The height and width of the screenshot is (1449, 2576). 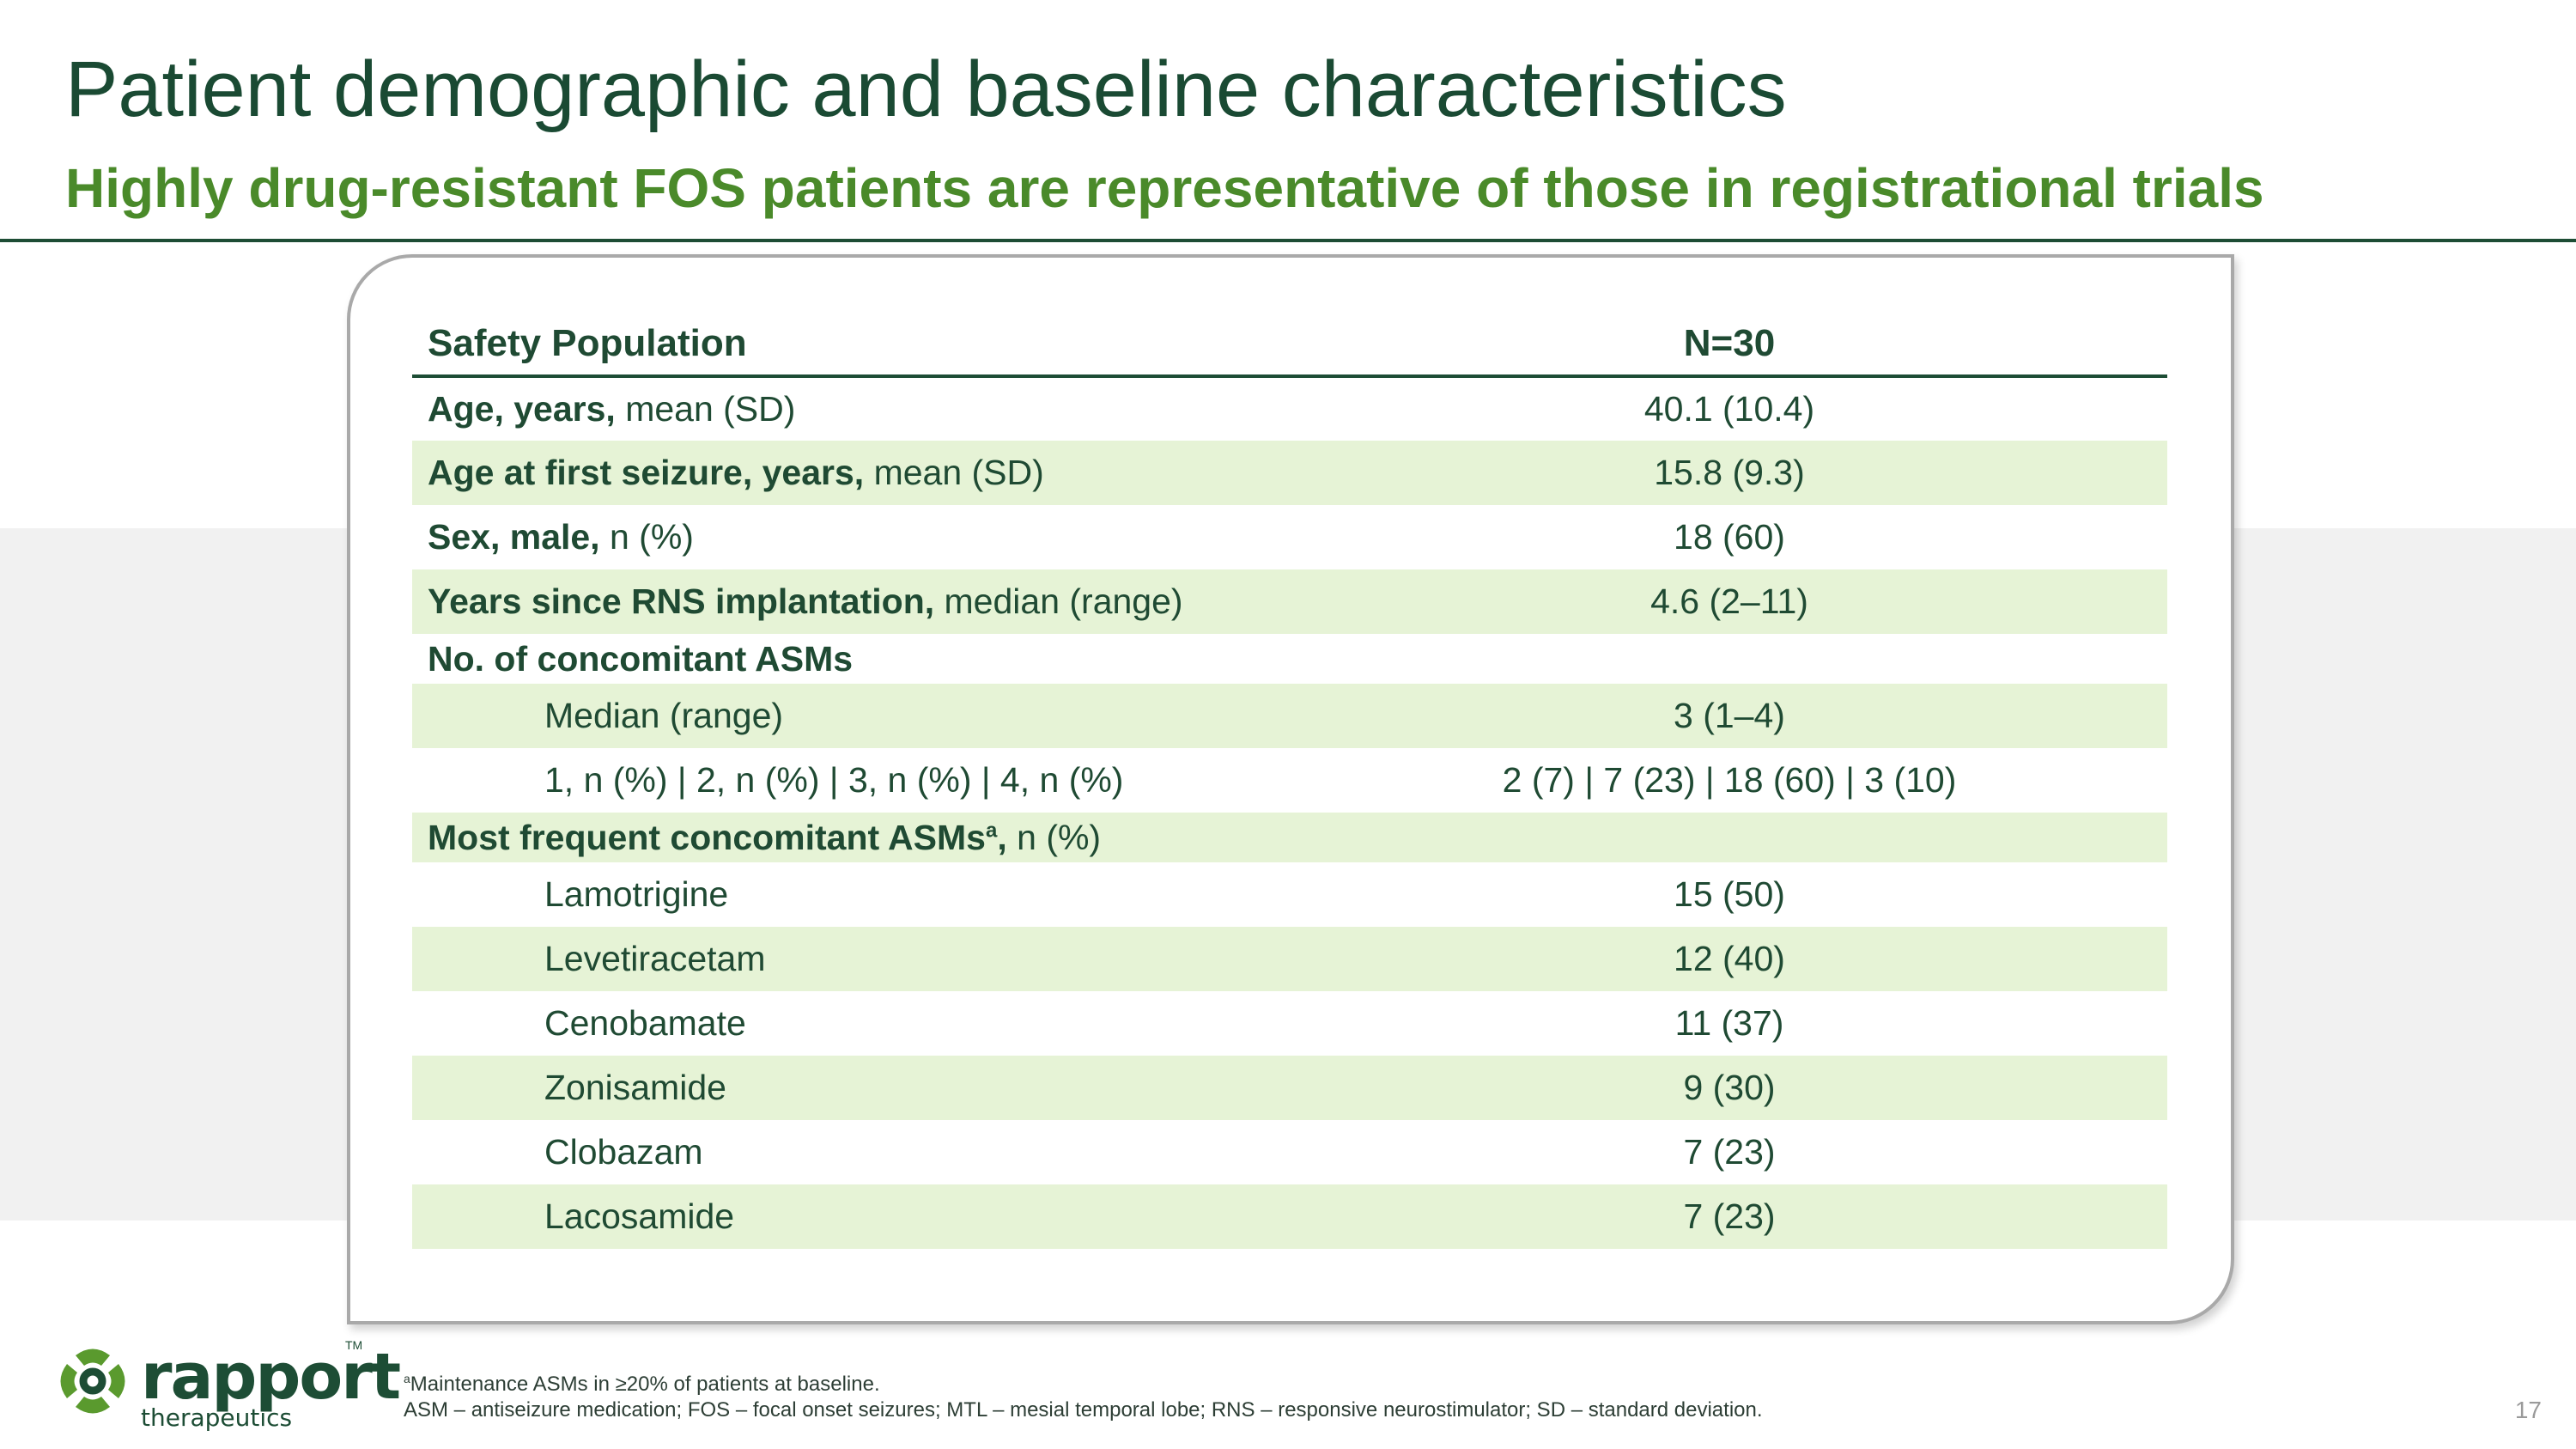 I want to click on row-label: Clobazam, so click(x=623, y=1152).